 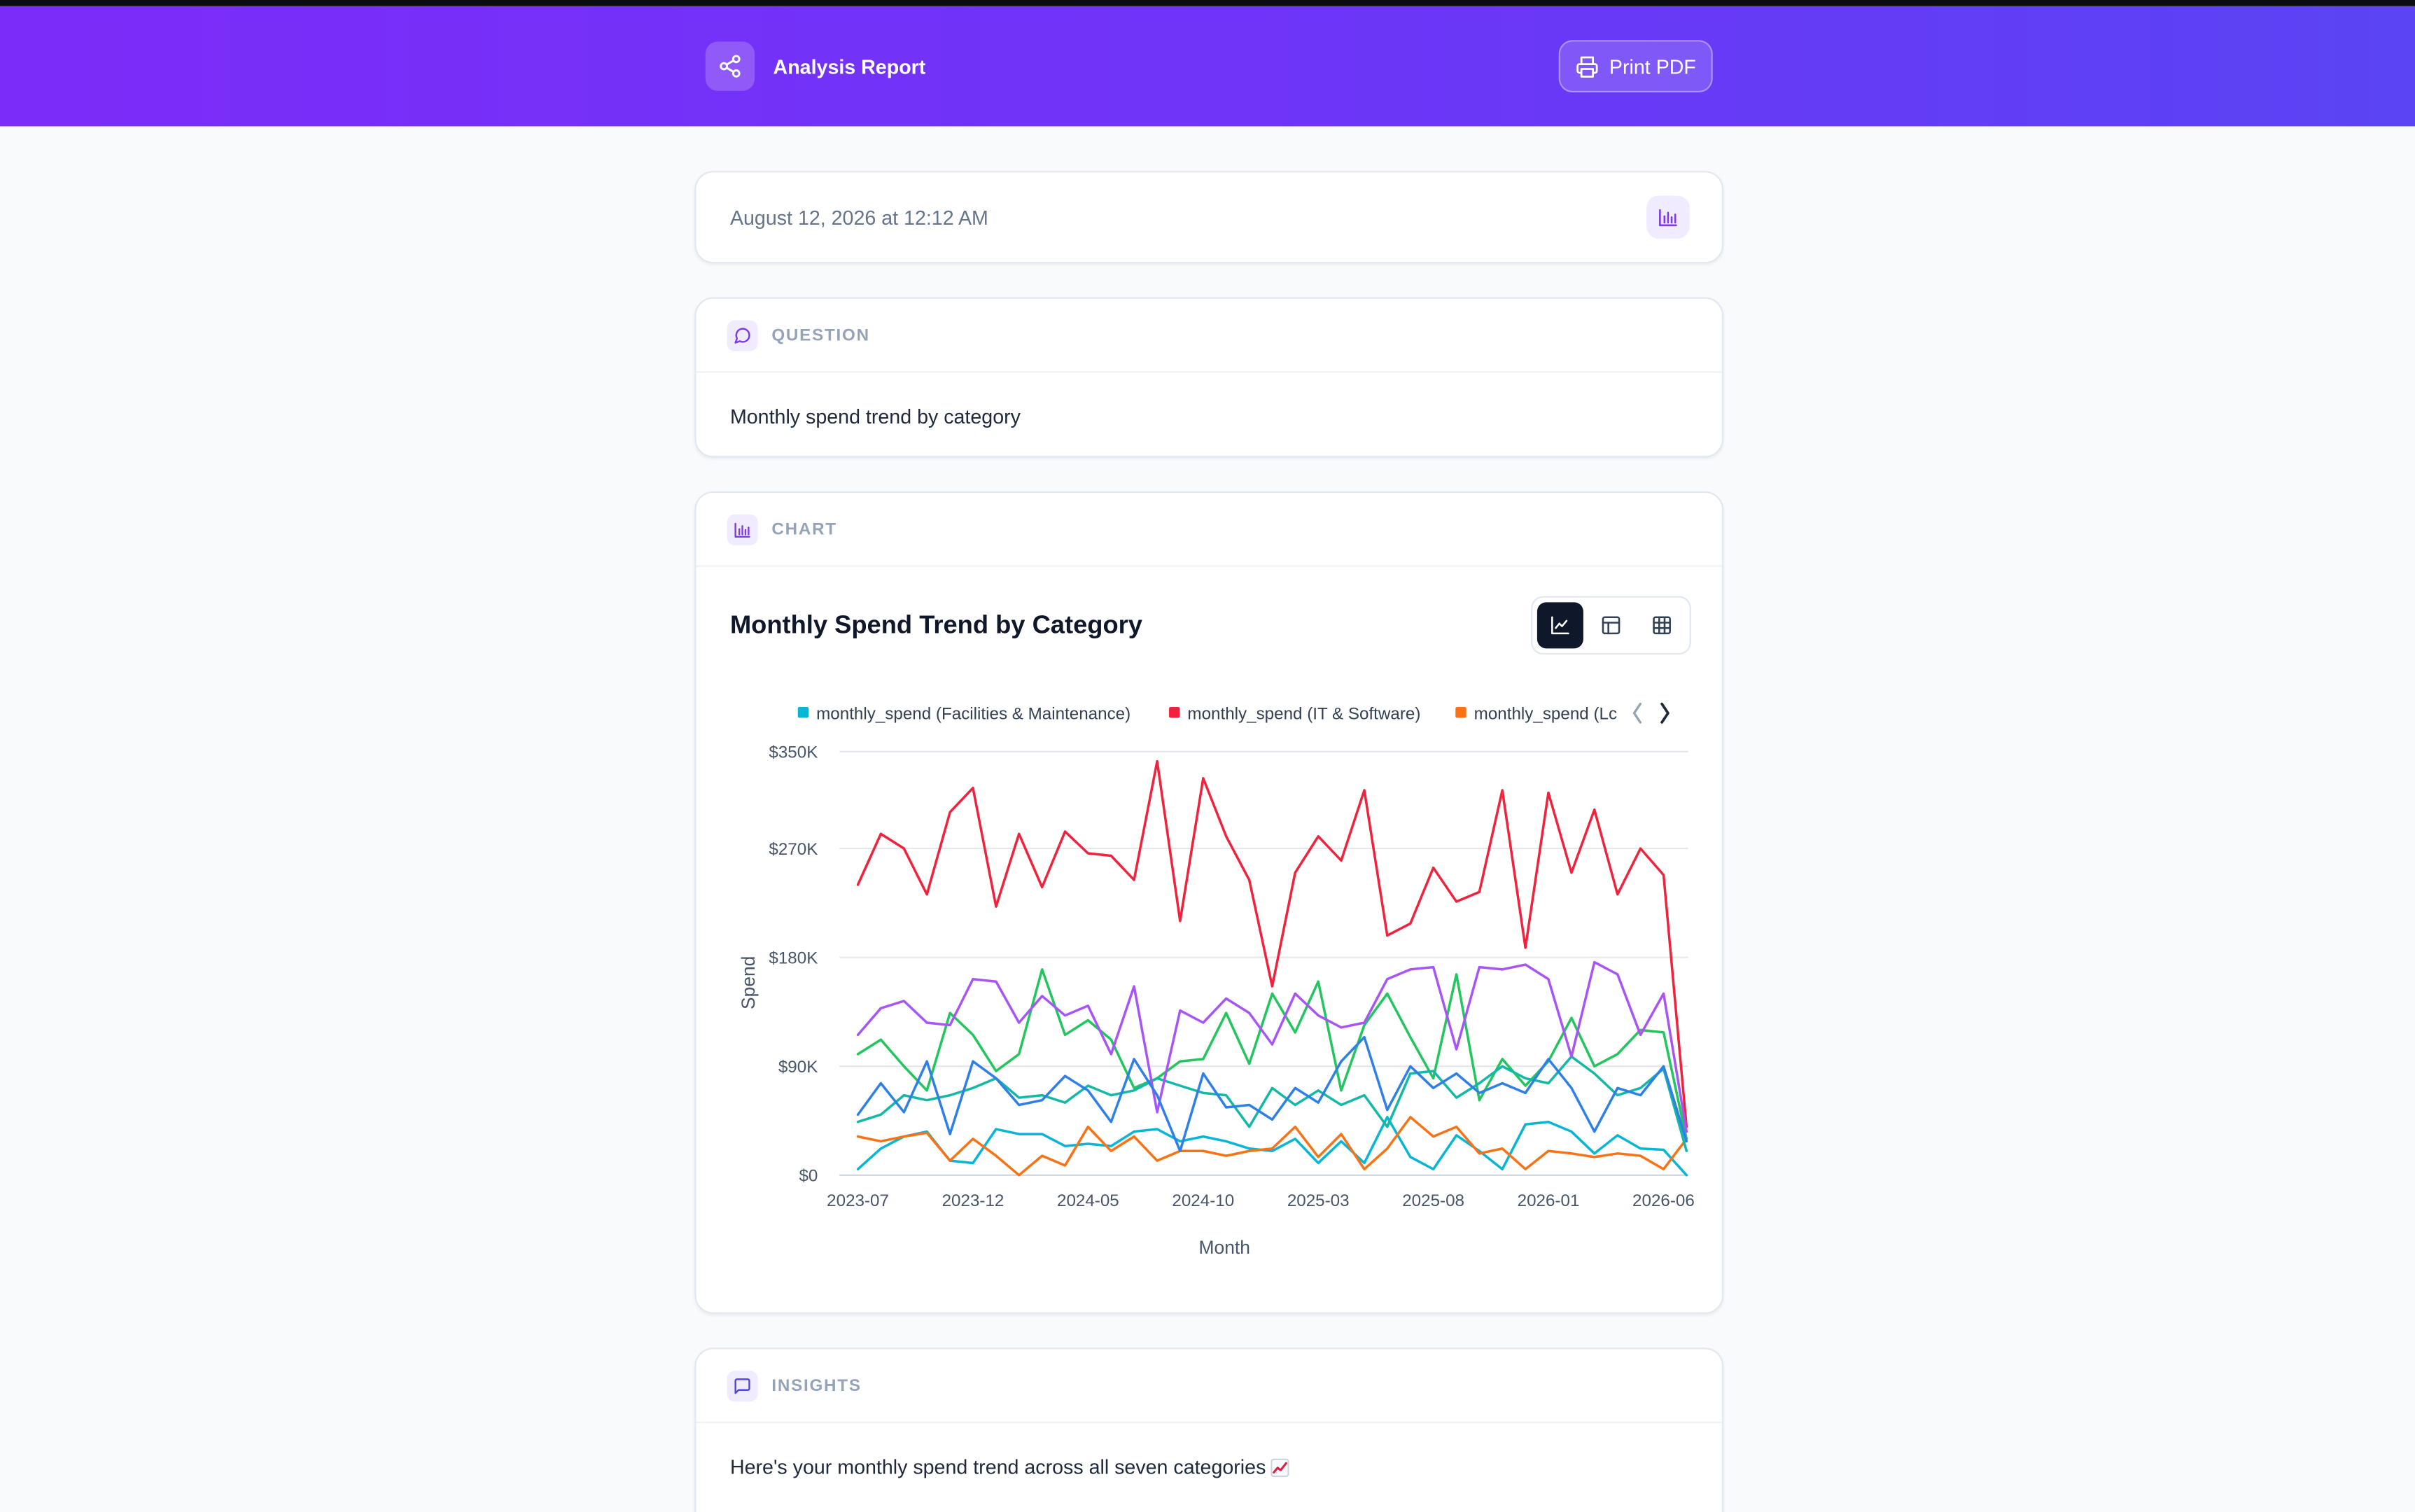 I want to click on table-grid-icon, so click(x=1662, y=625).